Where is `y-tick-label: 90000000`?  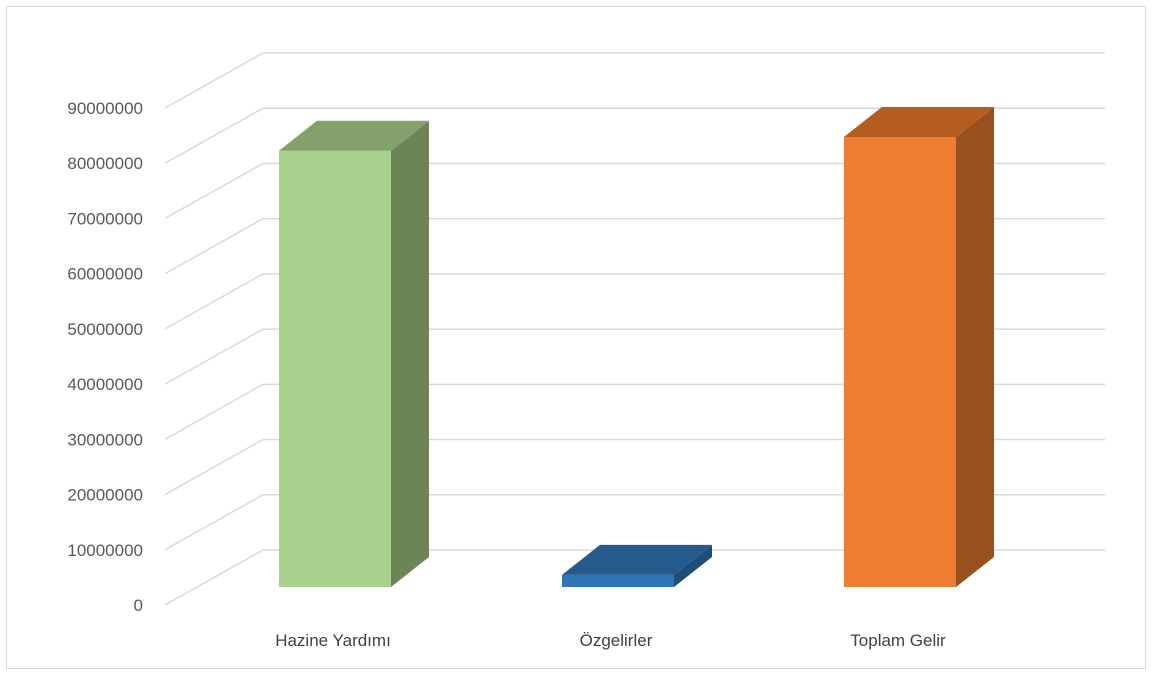 y-tick-label: 90000000 is located at coordinates (105, 108).